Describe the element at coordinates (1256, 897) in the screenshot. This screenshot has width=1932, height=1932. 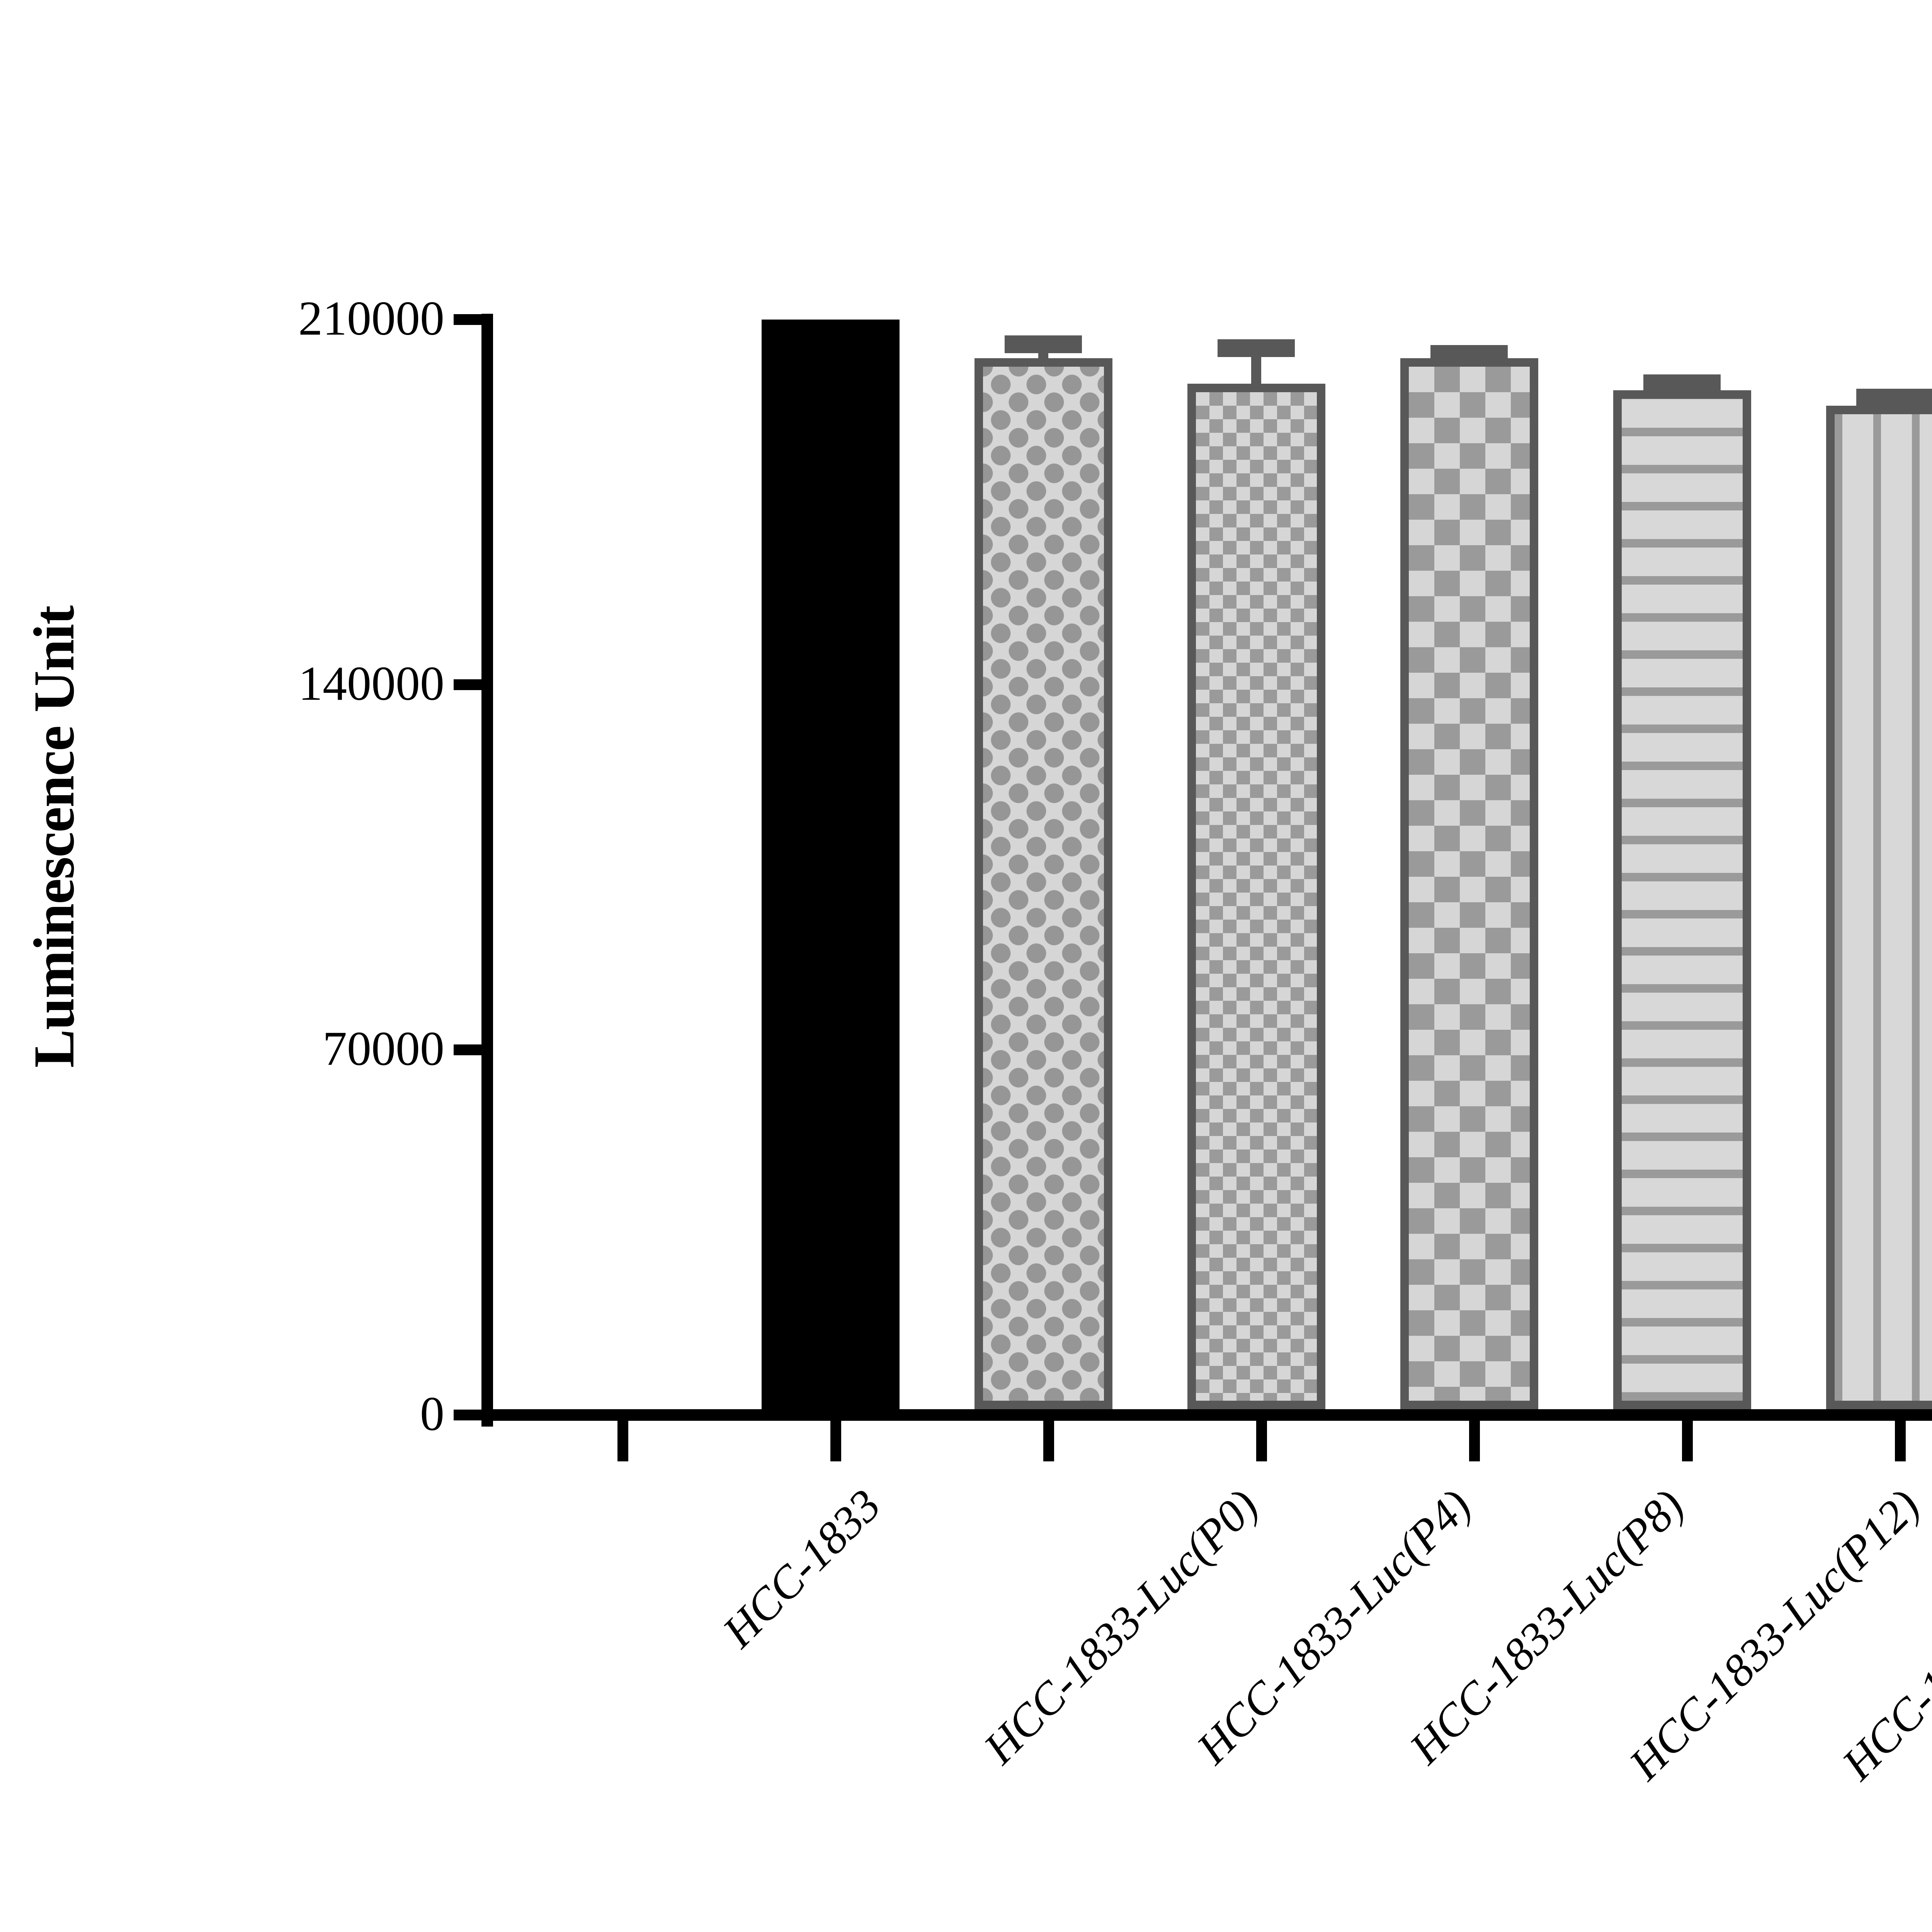
I see `bar-hcc-1833-luc-p8` at that location.